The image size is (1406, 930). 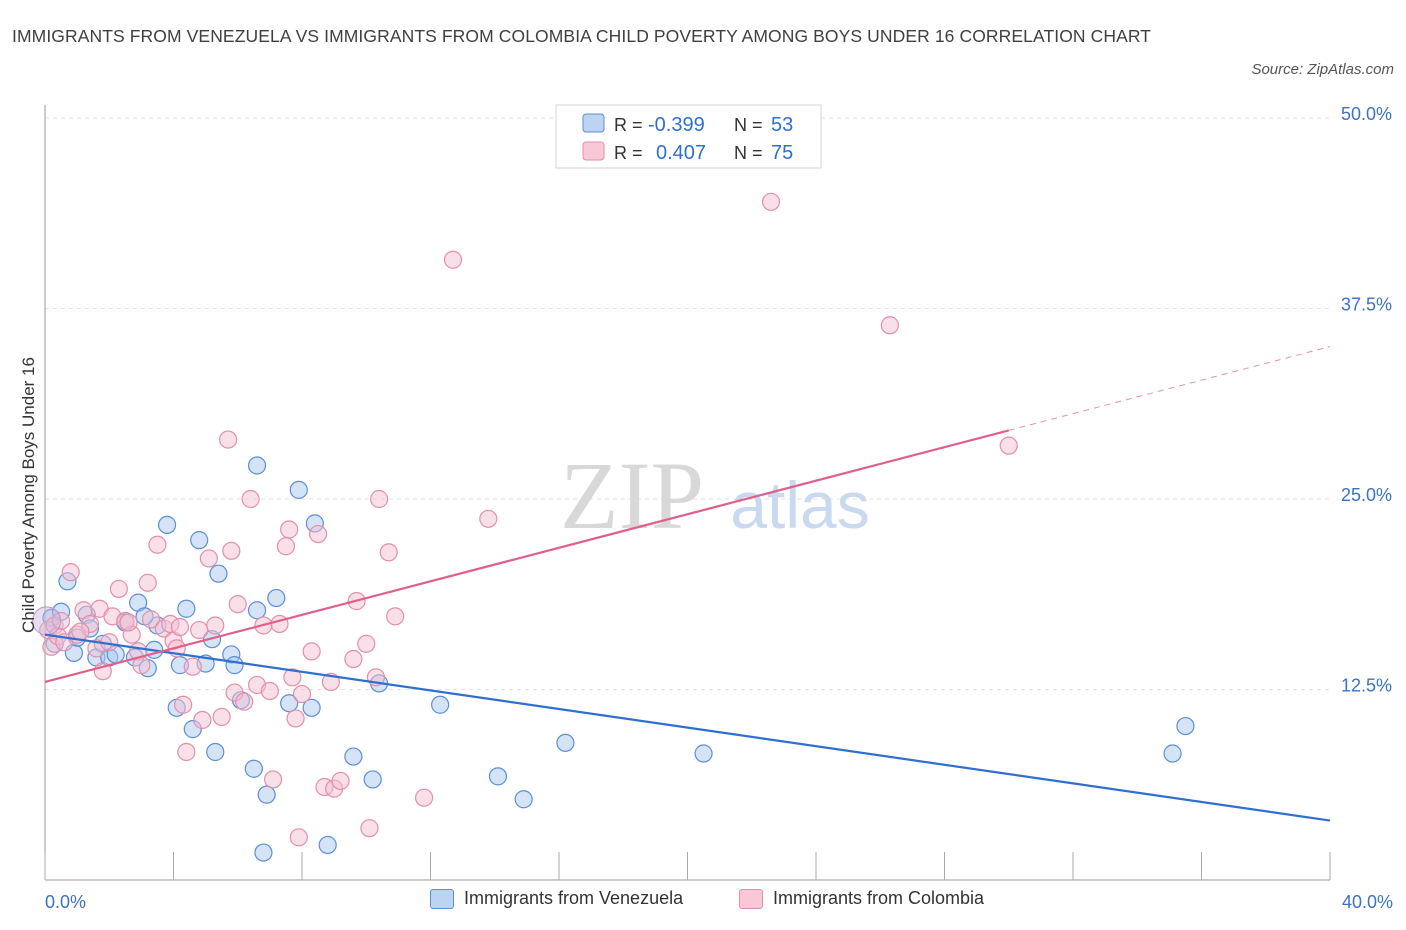 I want to click on legend-item-colombia: Immigrants from Colombia, so click(x=861, y=898).